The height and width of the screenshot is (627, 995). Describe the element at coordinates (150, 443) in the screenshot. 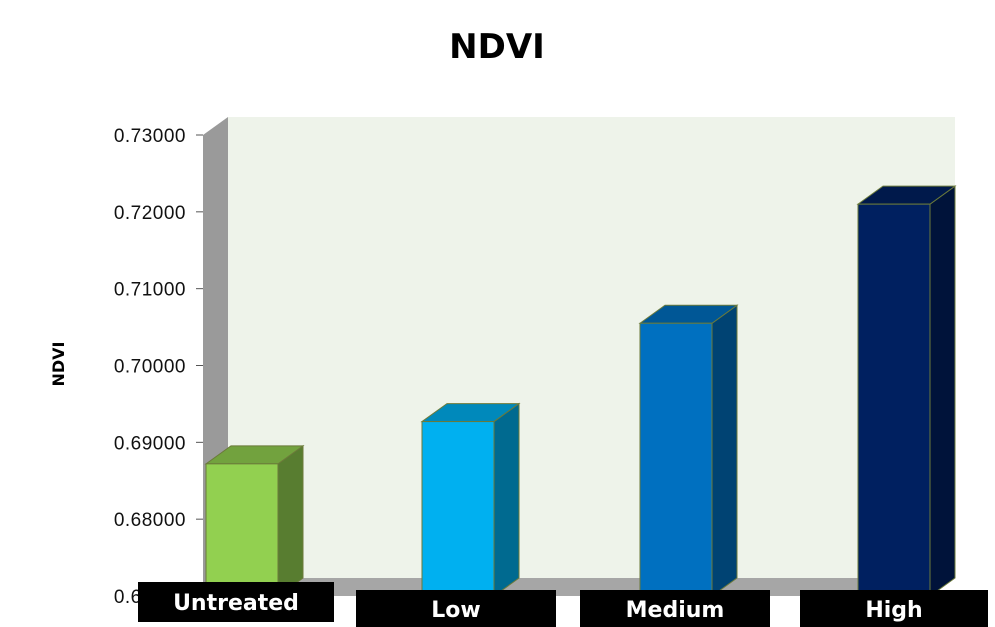

I see `y-tick-label: 0.69000` at that location.